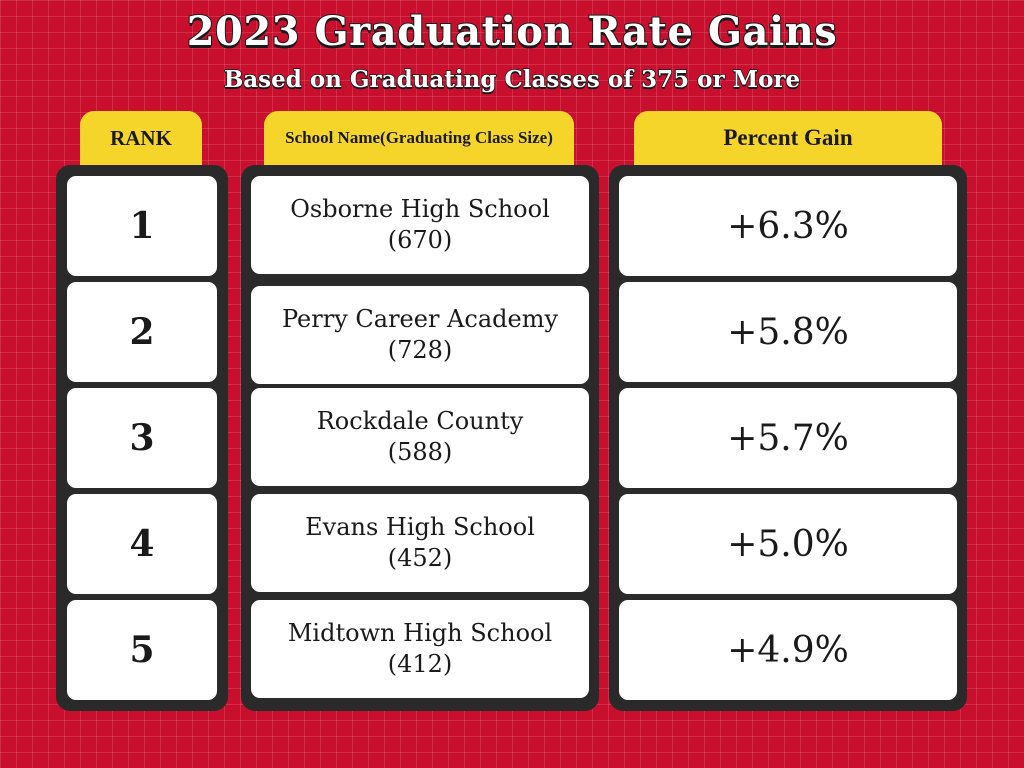 This screenshot has height=768, width=1024. What do you see at coordinates (420, 350) in the screenshot?
I see `class-size: (728)` at bounding box center [420, 350].